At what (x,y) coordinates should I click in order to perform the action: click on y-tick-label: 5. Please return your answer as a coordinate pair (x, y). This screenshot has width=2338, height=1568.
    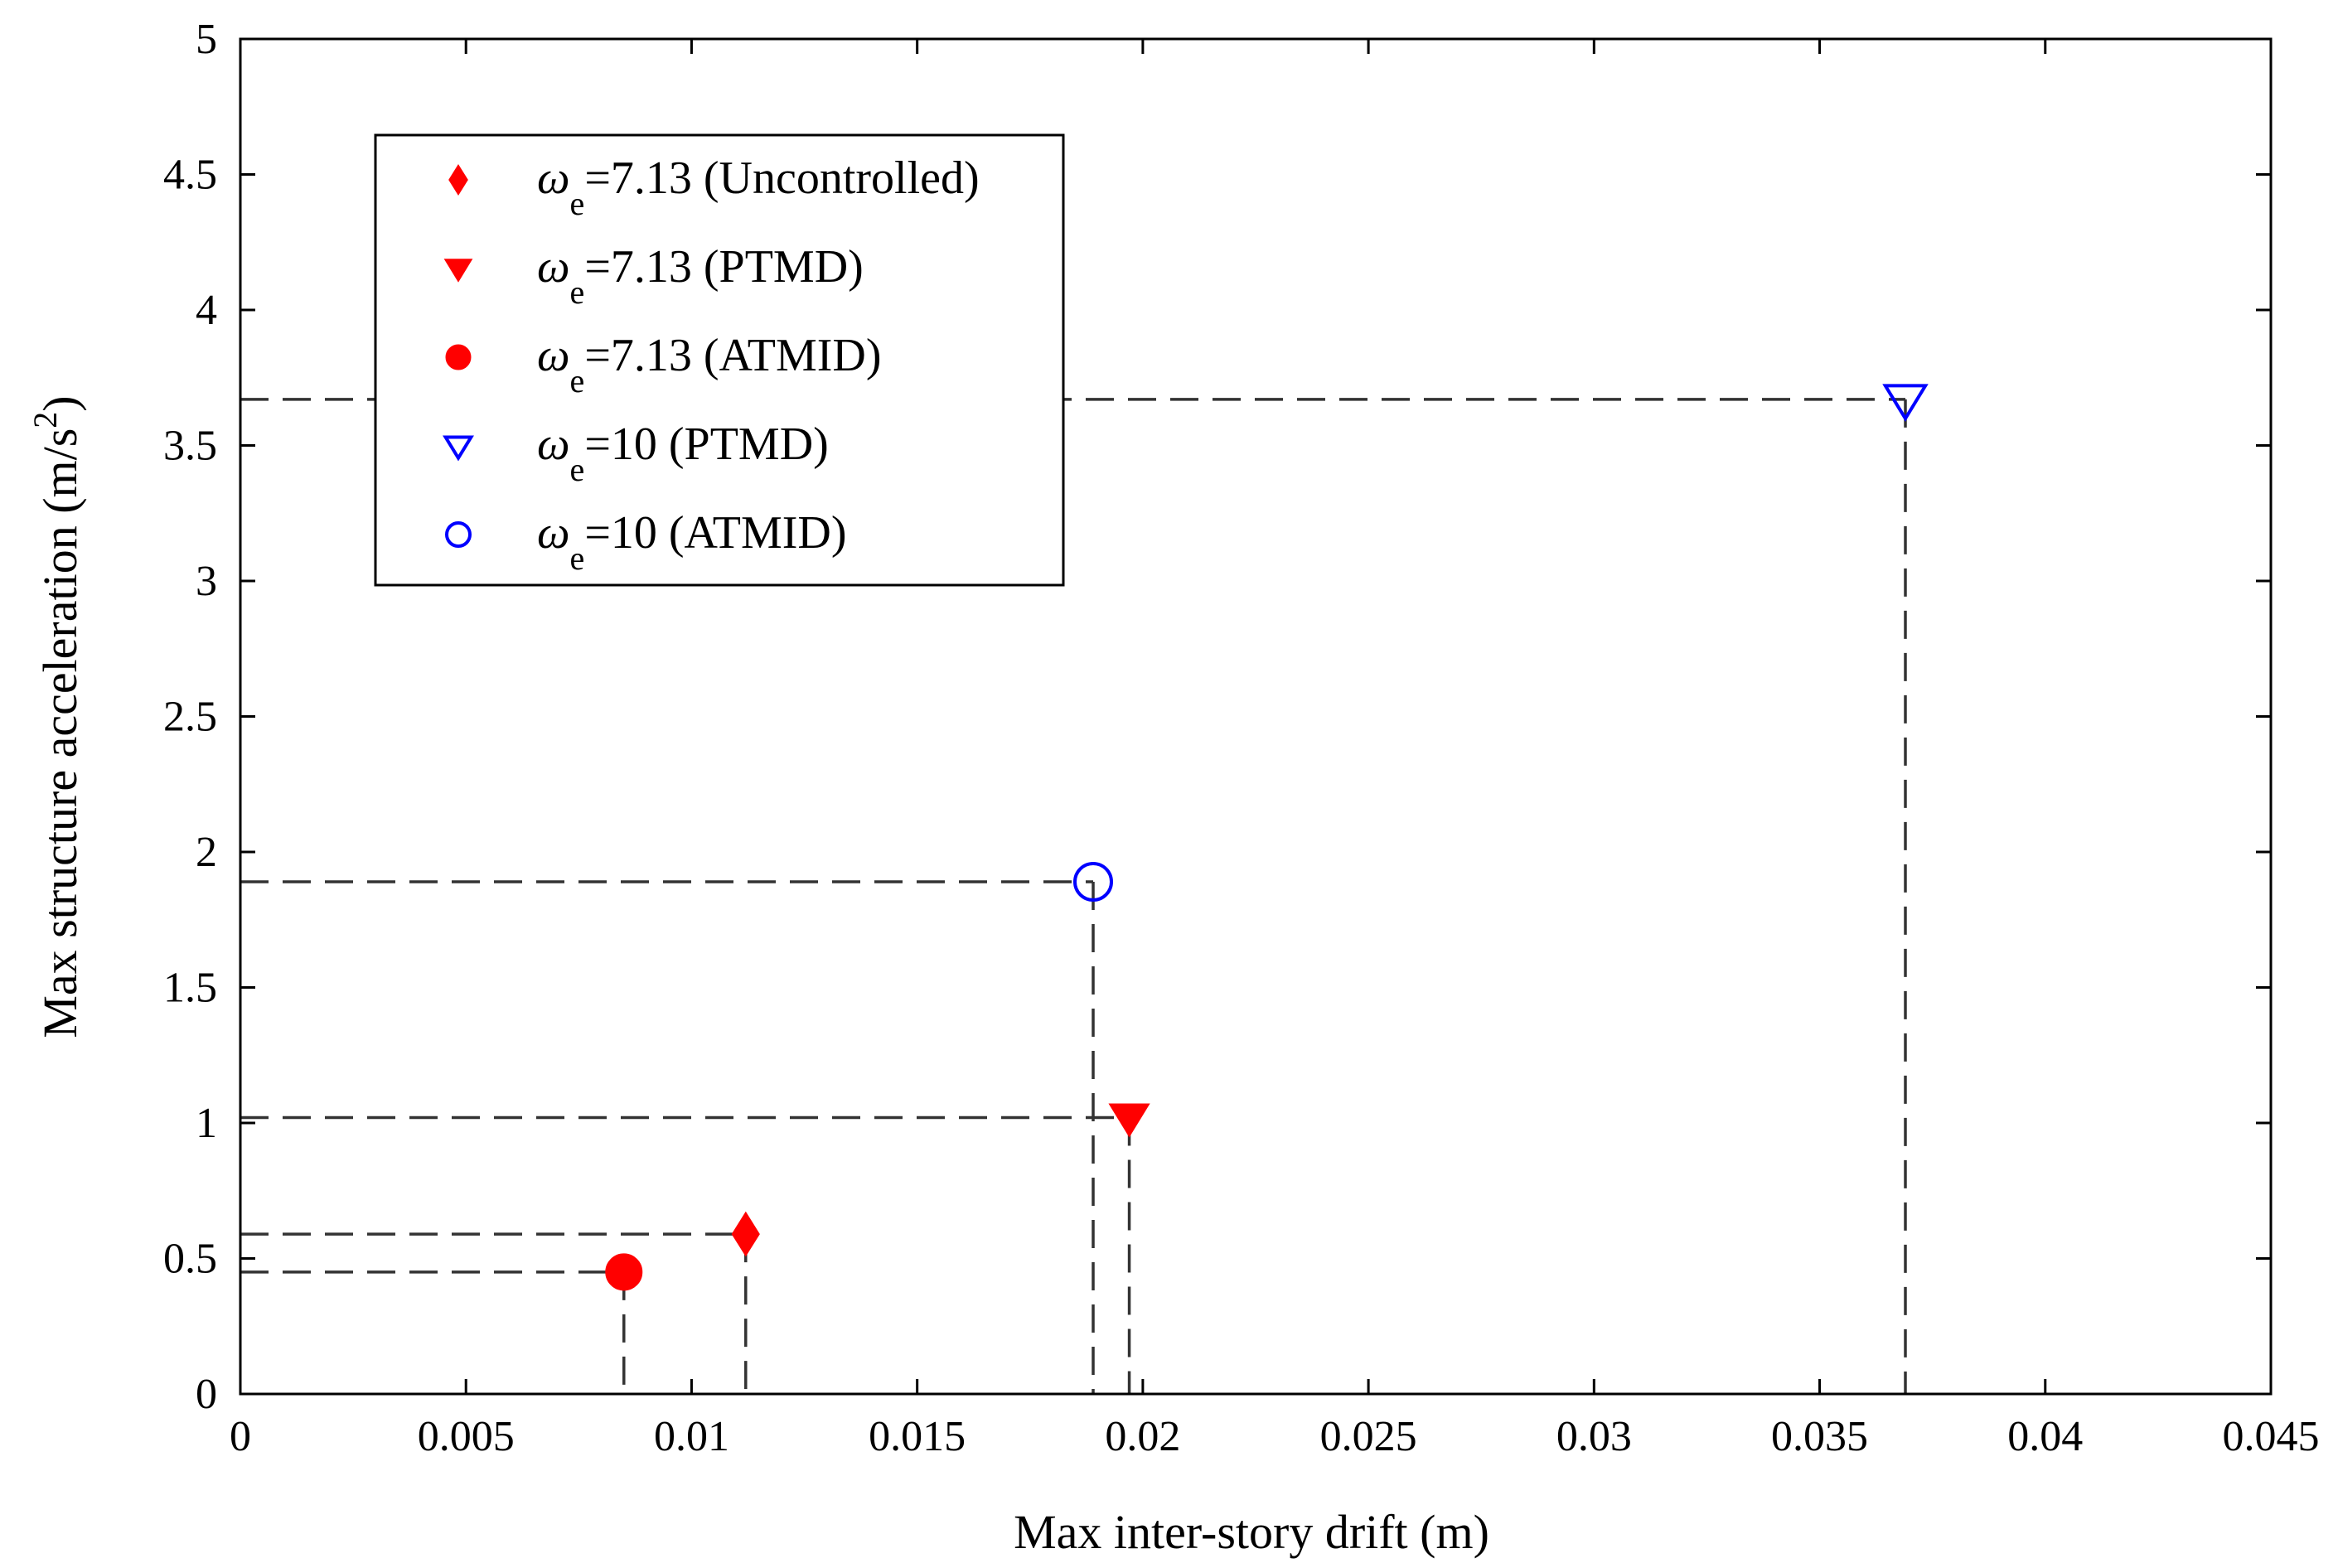
    Looking at the image, I should click on (206, 39).